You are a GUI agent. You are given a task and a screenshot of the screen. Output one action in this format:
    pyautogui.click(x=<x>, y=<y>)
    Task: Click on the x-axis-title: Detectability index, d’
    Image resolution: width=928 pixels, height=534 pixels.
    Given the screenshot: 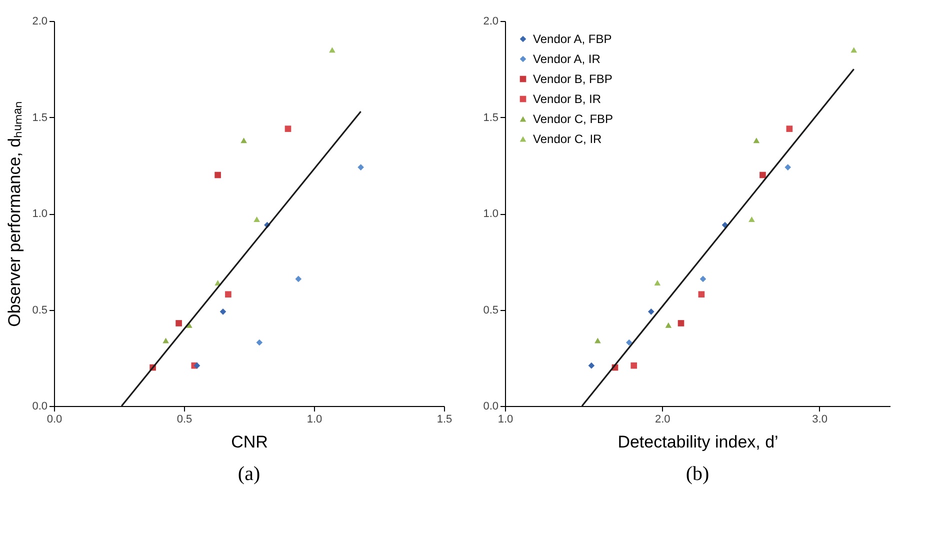 What is the action you would take?
    pyautogui.click(x=698, y=442)
    